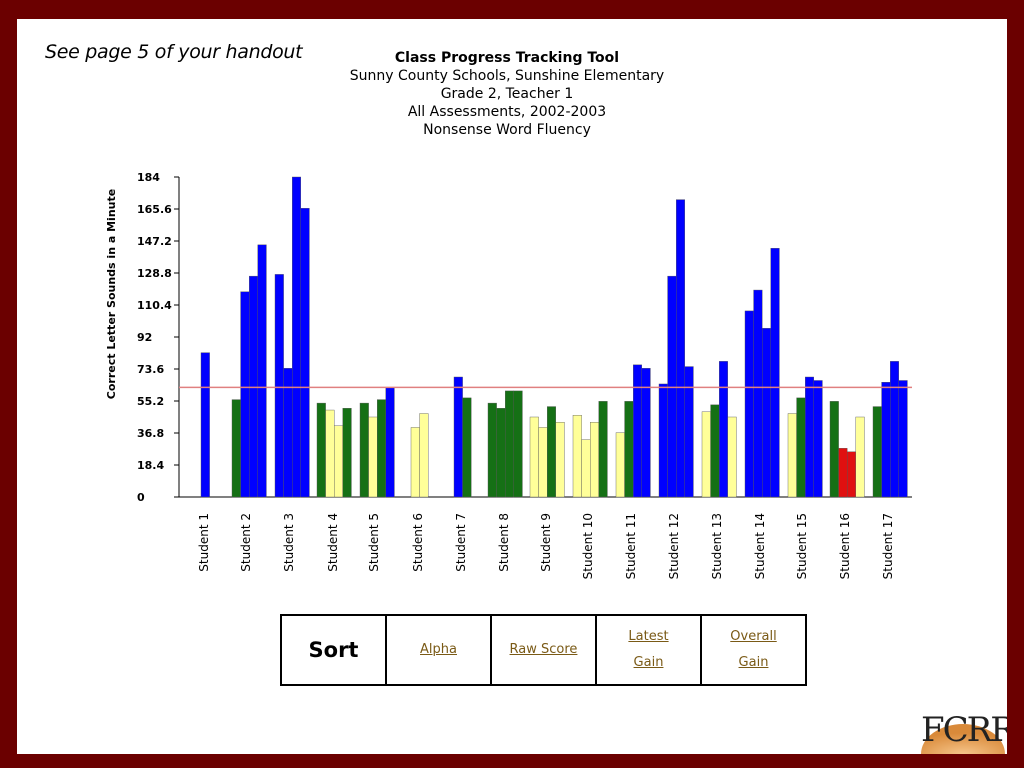  What do you see at coordinates (204, 542) in the screenshot?
I see `x-tick-label: Student 1` at bounding box center [204, 542].